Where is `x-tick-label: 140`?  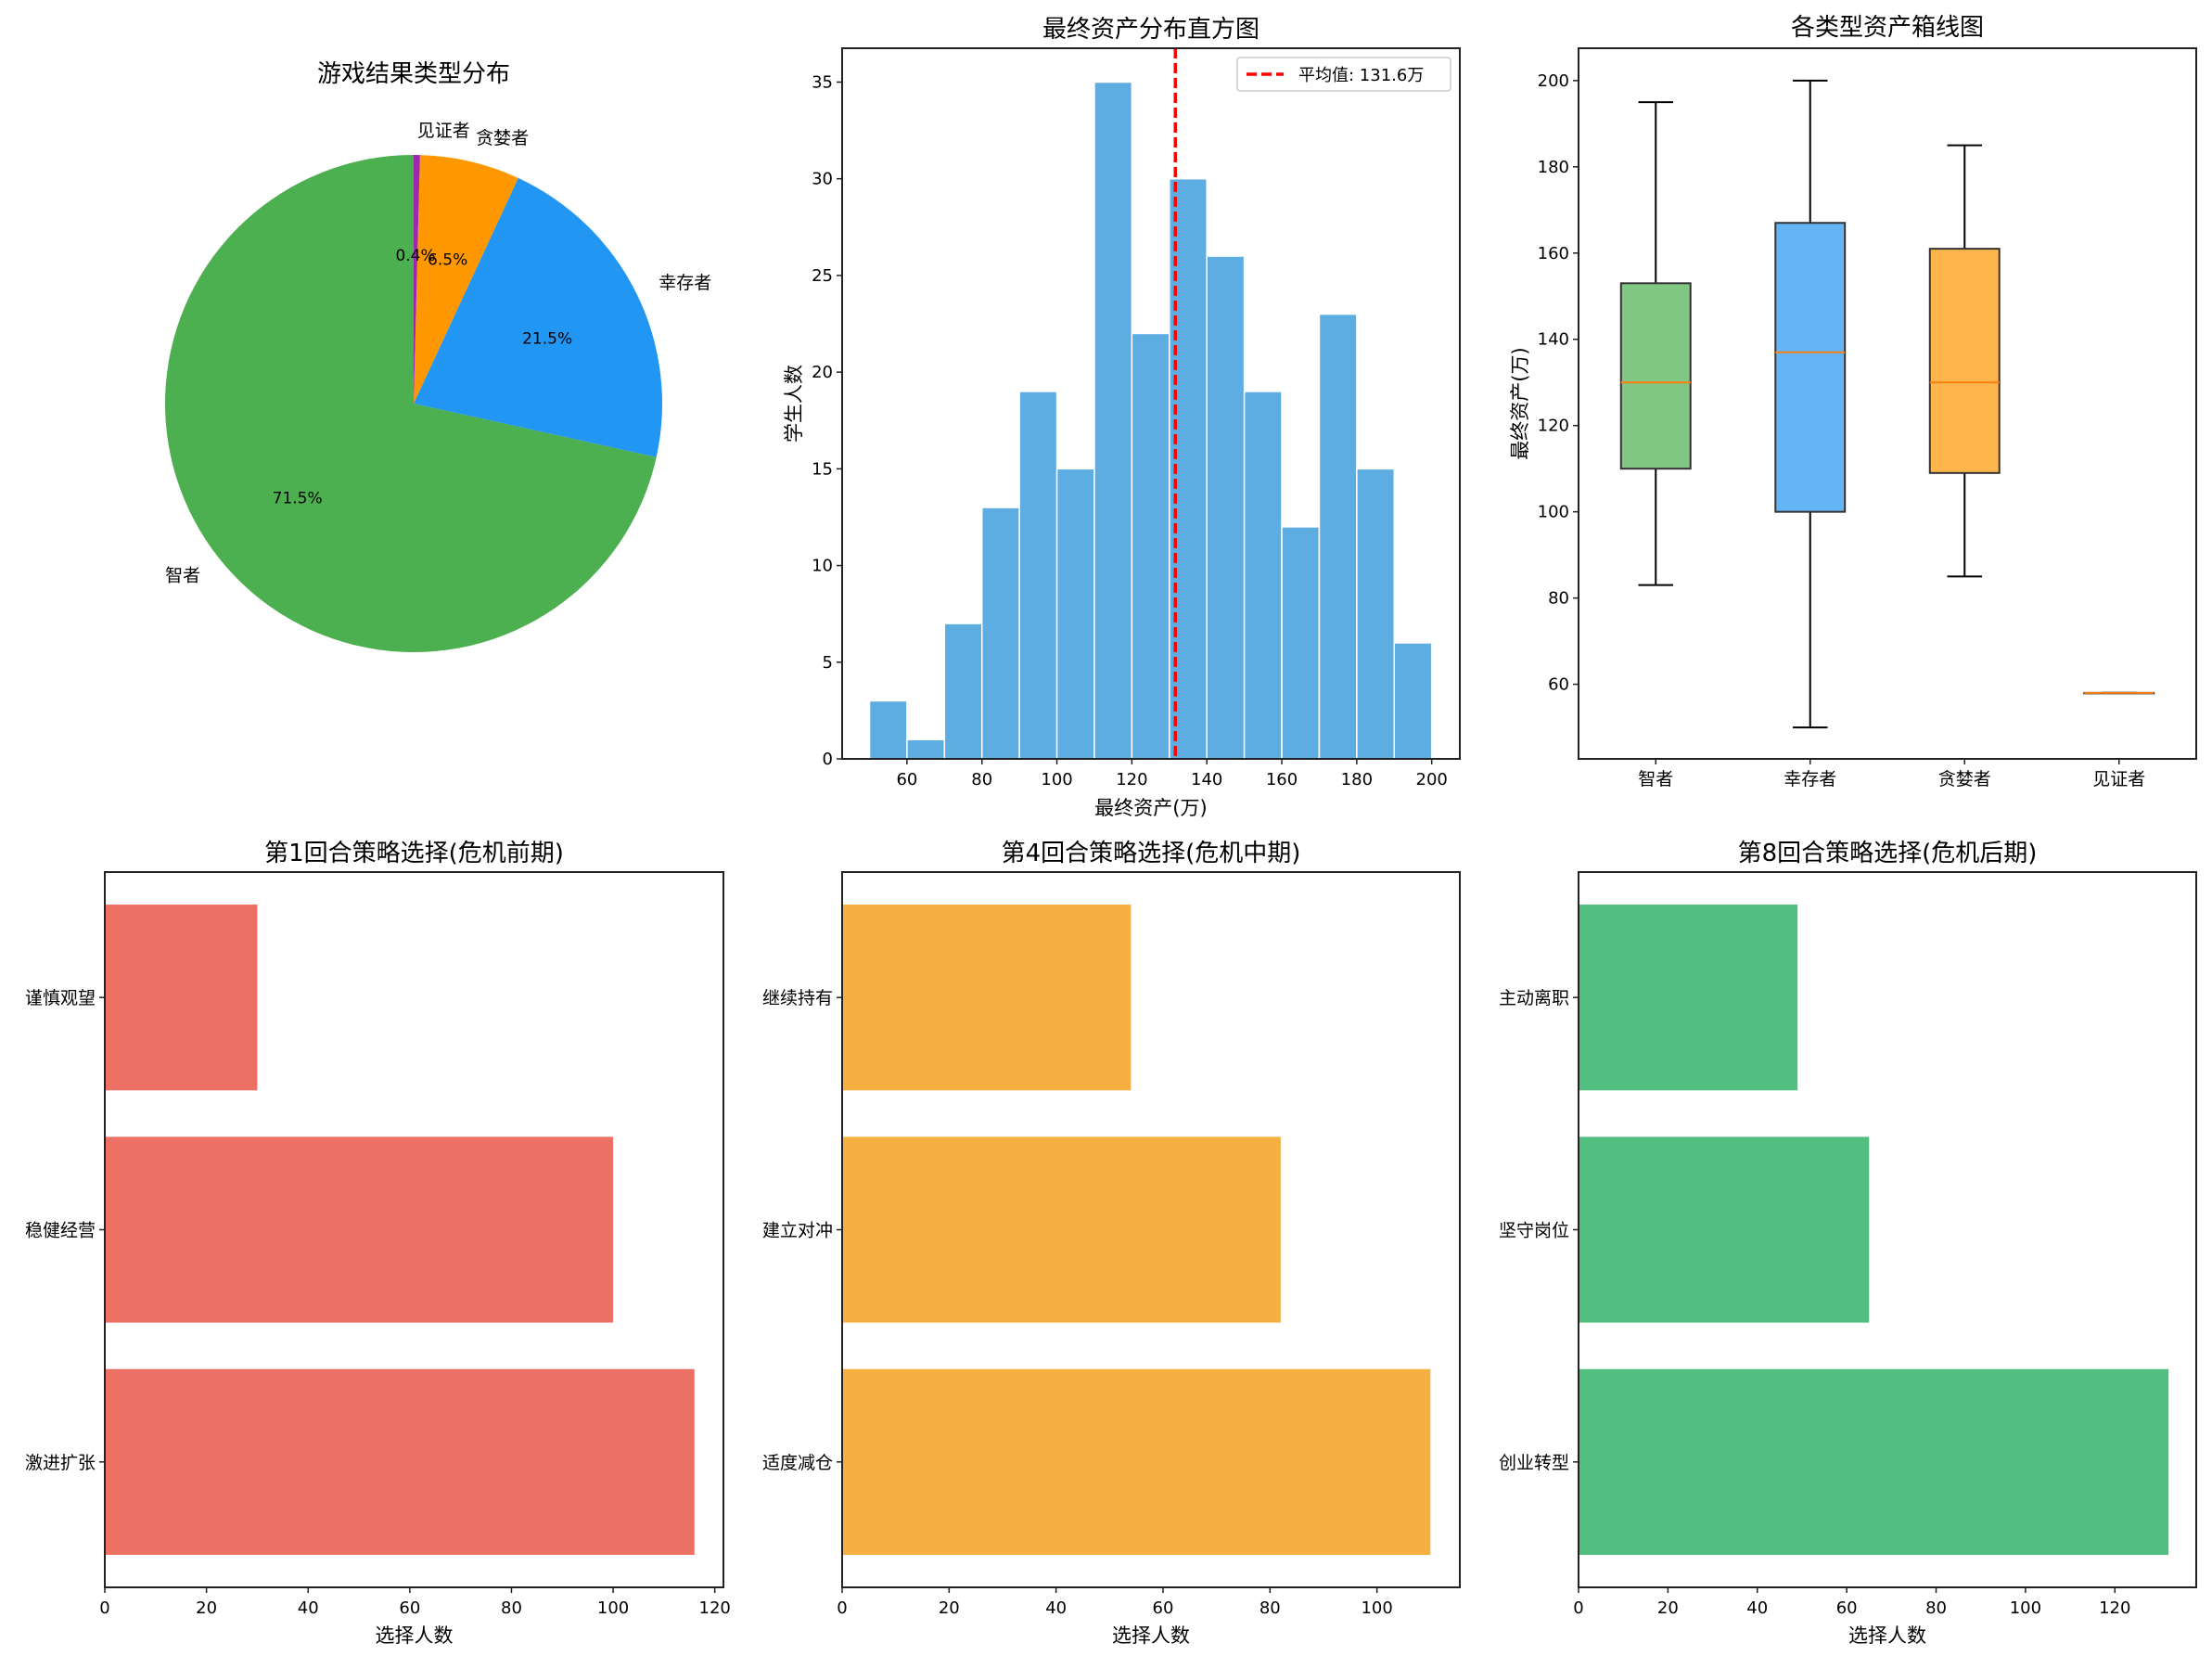
x-tick-label: 140 is located at coordinates (1206, 780).